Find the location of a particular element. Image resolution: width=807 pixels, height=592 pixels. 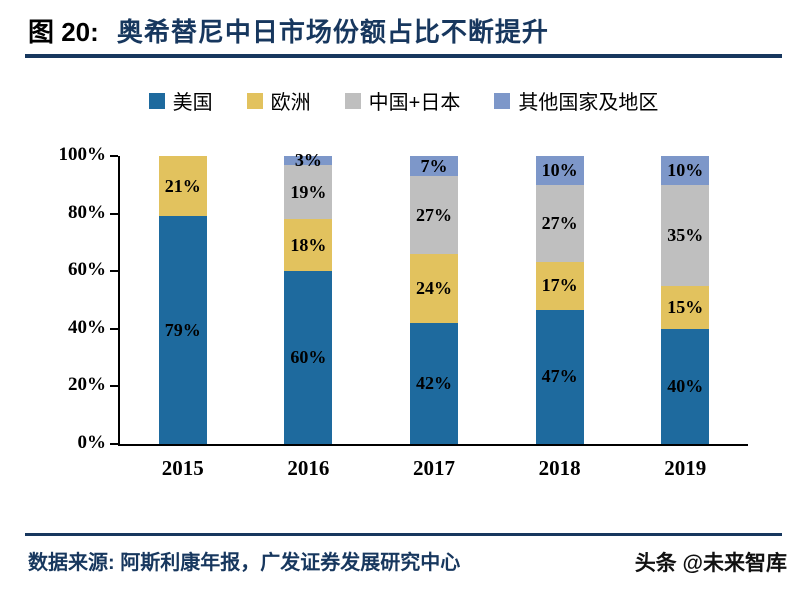

bar-value-label: 40% is located at coordinates (685, 385).